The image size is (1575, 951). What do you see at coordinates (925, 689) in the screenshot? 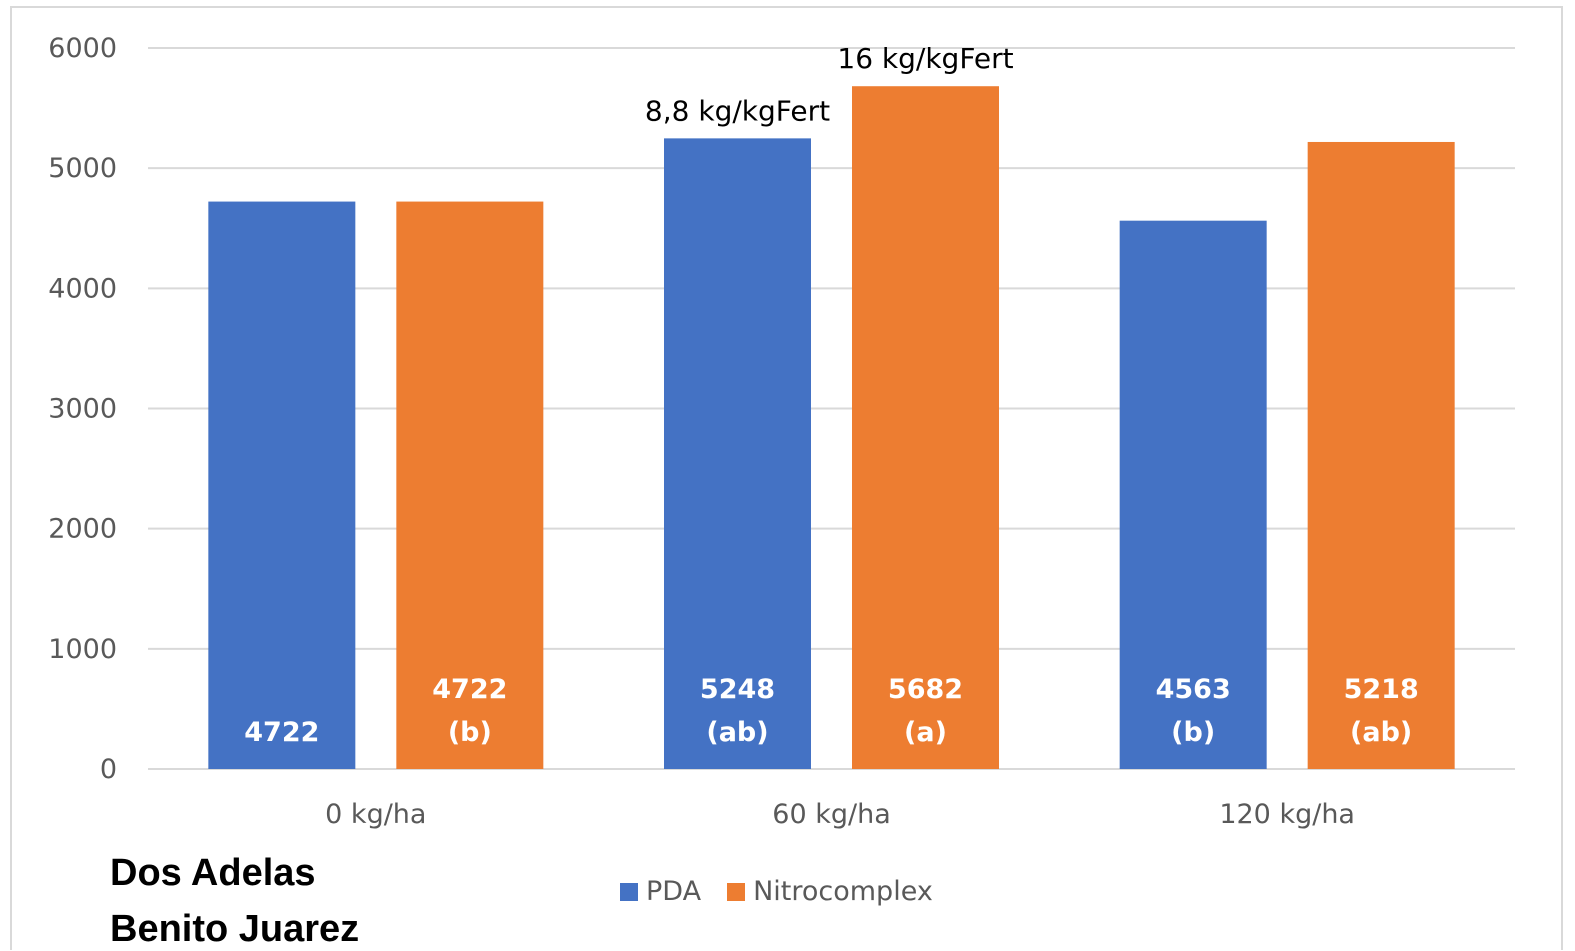
I see `bar-data-label: 5682` at bounding box center [925, 689].